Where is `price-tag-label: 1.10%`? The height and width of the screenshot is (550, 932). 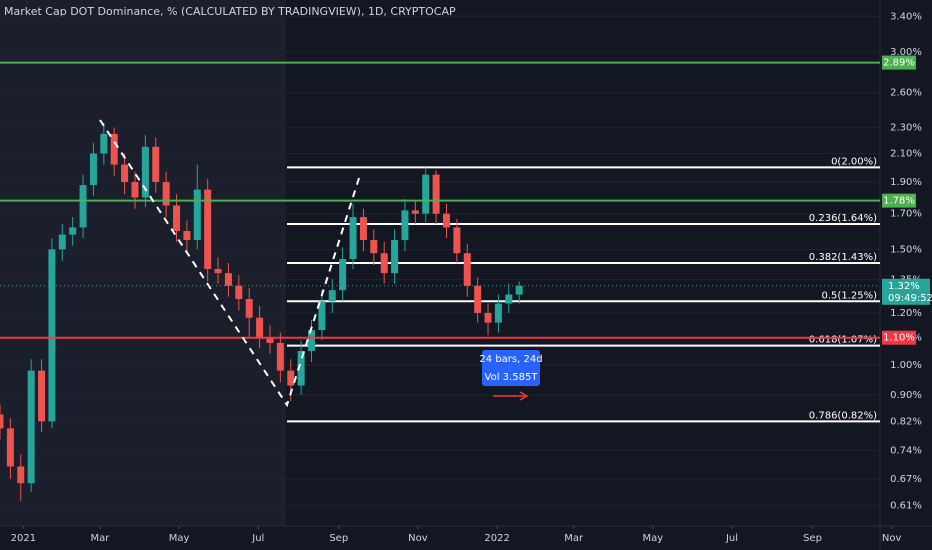 price-tag-label: 1.10% is located at coordinates (899, 338).